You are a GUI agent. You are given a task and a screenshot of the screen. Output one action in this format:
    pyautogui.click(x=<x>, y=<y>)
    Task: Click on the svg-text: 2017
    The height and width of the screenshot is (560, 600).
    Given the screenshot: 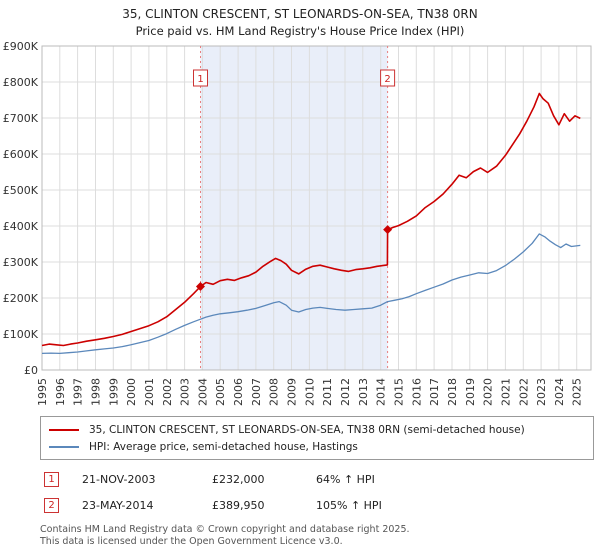 What is the action you would take?
    pyautogui.click(x=434, y=392)
    